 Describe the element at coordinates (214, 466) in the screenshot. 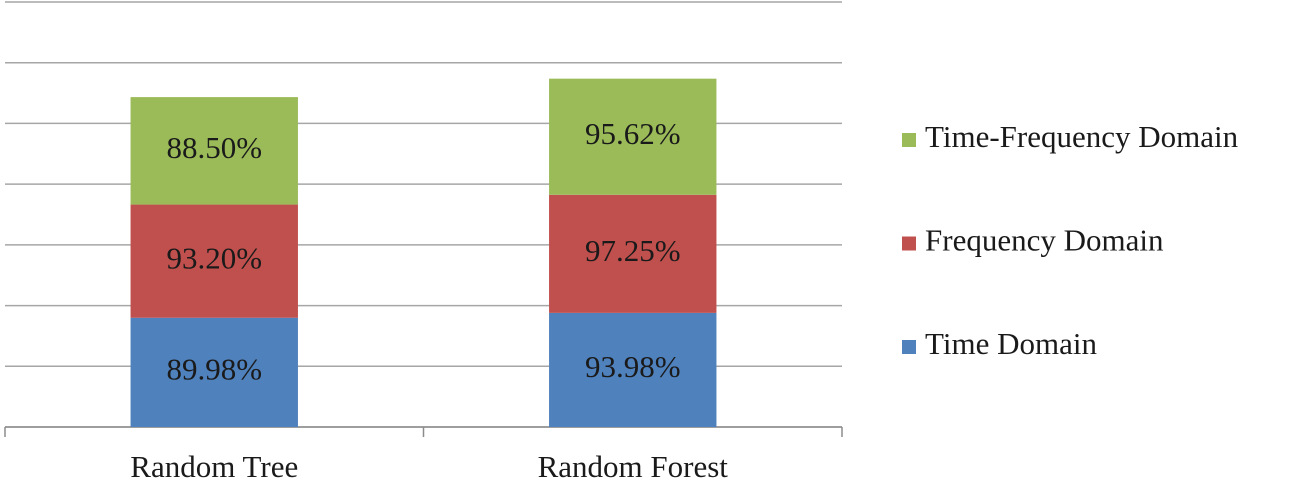

I see `x-tick-label: Random Tree` at that location.